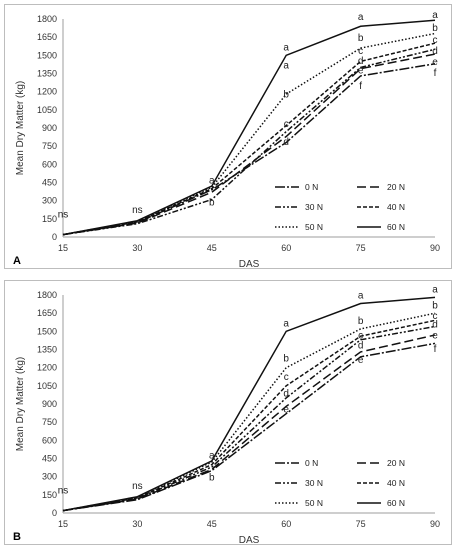  I want to click on chart-b-y-tick-label: 1200, so click(47, 368).